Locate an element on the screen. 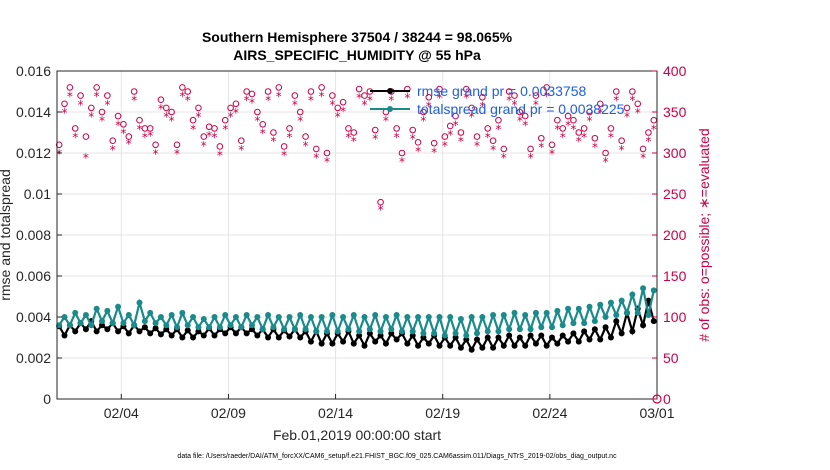 The width and height of the screenshot is (830, 470). x-tick-label: 02/04 is located at coordinates (121, 413).